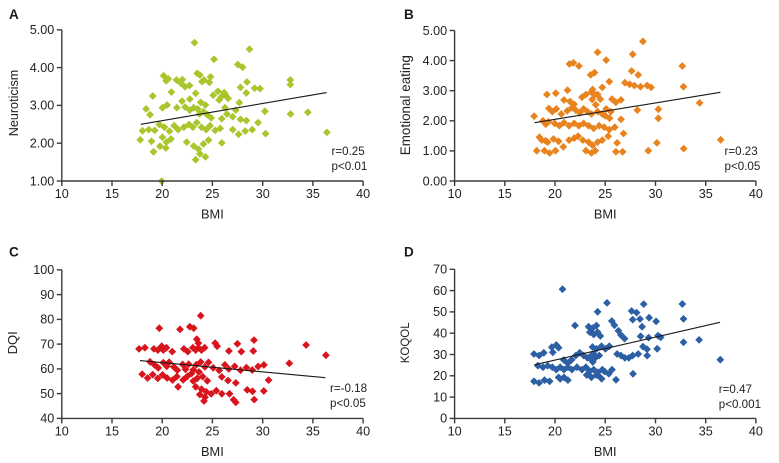  Describe the element at coordinates (14, 103) in the screenshot. I see `svg-text: Neuroticism` at that location.